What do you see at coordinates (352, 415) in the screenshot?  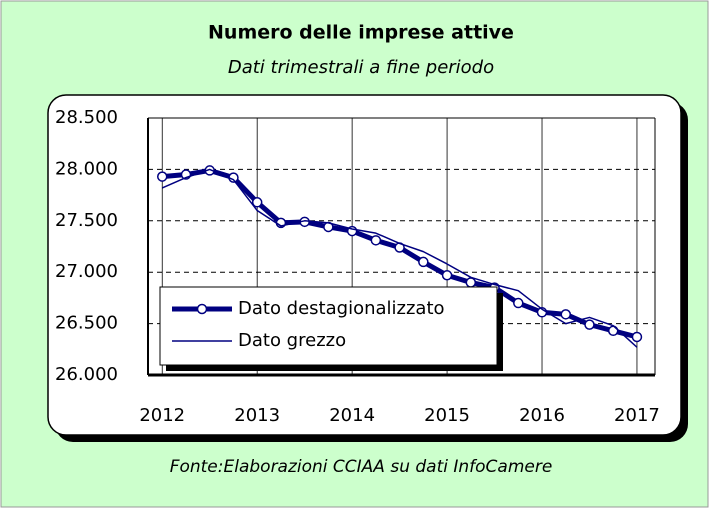 I see `x-tick-label: 2014` at bounding box center [352, 415].